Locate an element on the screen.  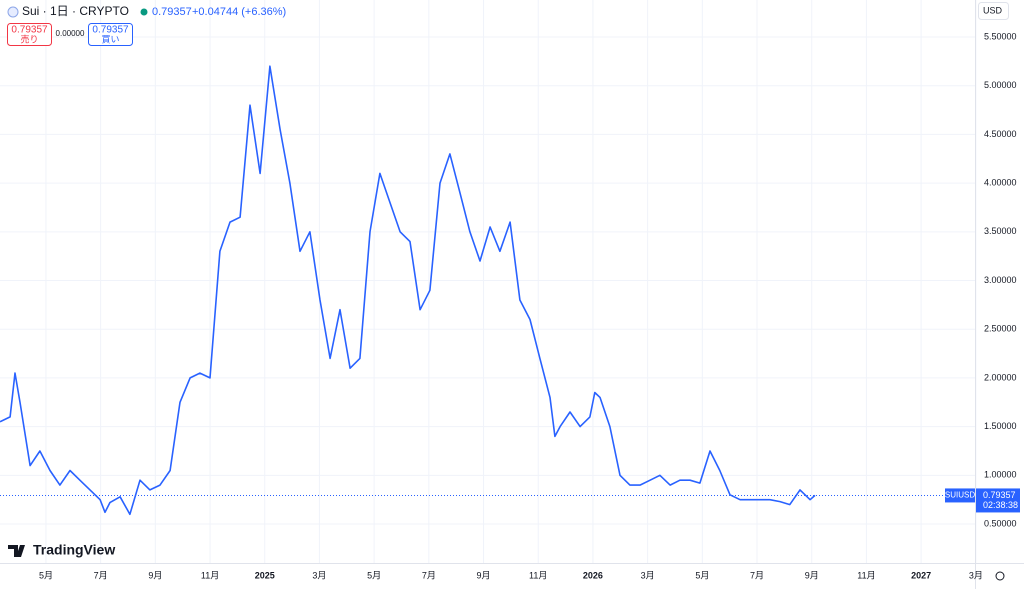
y-tick-label: 4.50000 is located at coordinates (1000, 134).